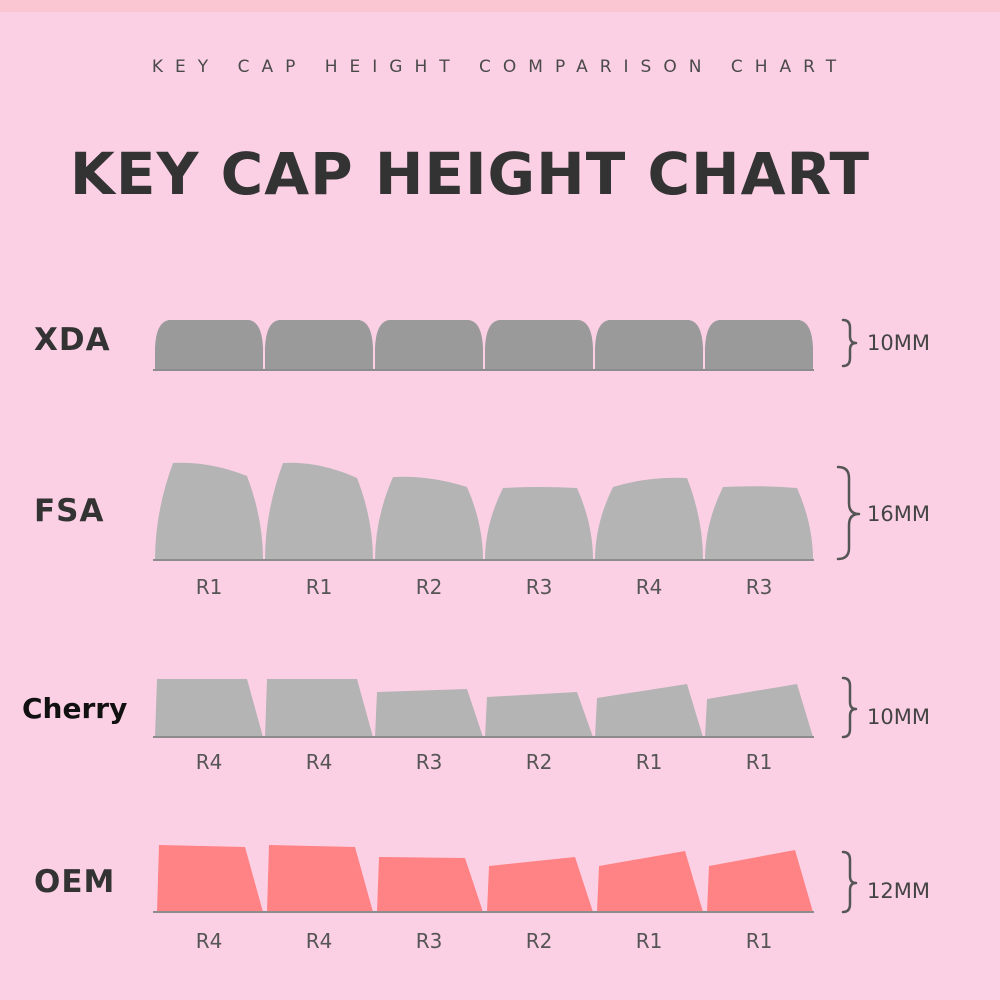  I want to click on oem-row-label: R3, so click(429, 941).